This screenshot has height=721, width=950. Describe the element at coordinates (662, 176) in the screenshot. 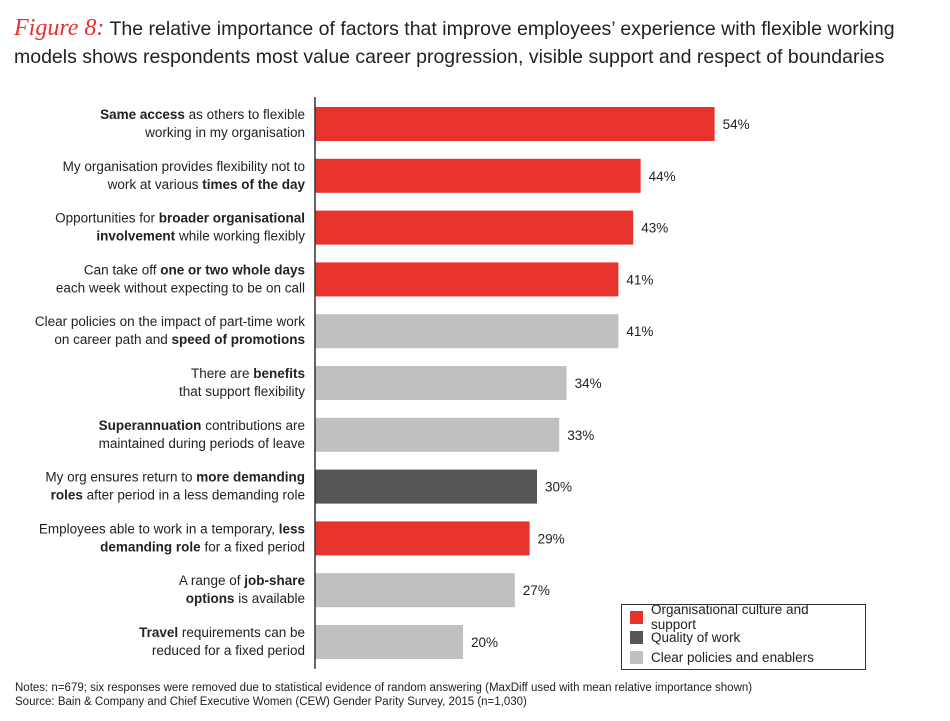

I see `value-label: 44%` at that location.